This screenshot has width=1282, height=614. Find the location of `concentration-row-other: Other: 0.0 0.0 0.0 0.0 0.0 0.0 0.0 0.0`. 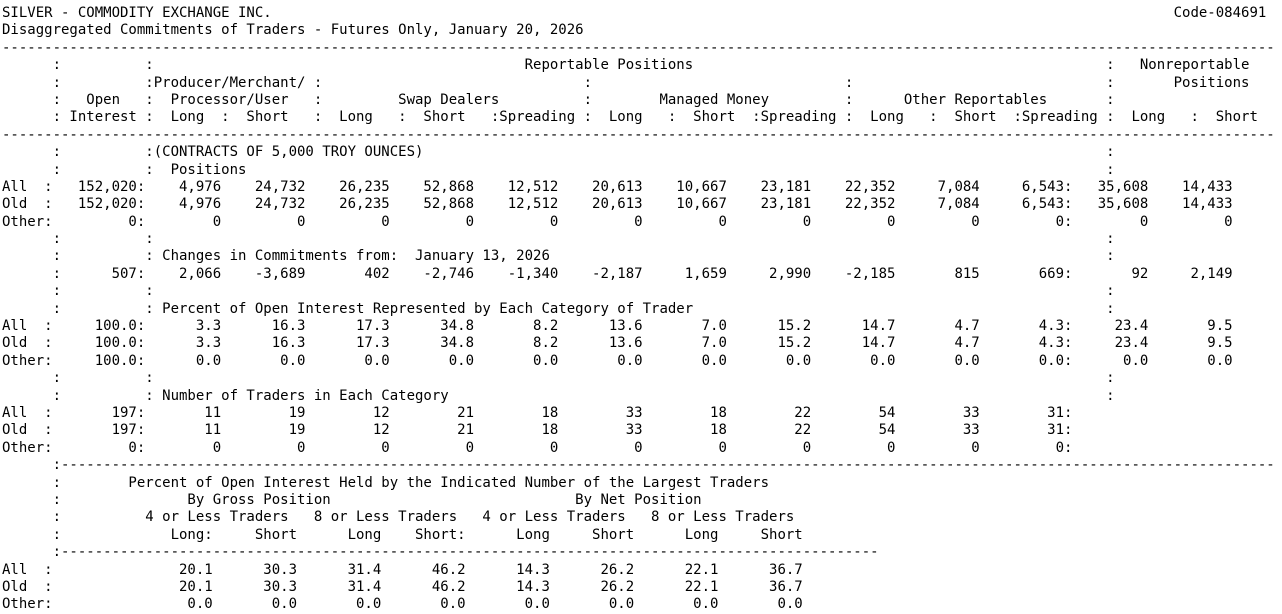

concentration-row-other: Other: 0.0 0.0 0.0 0.0 0.0 0.0 0.0 0.0 is located at coordinates (642, 604).